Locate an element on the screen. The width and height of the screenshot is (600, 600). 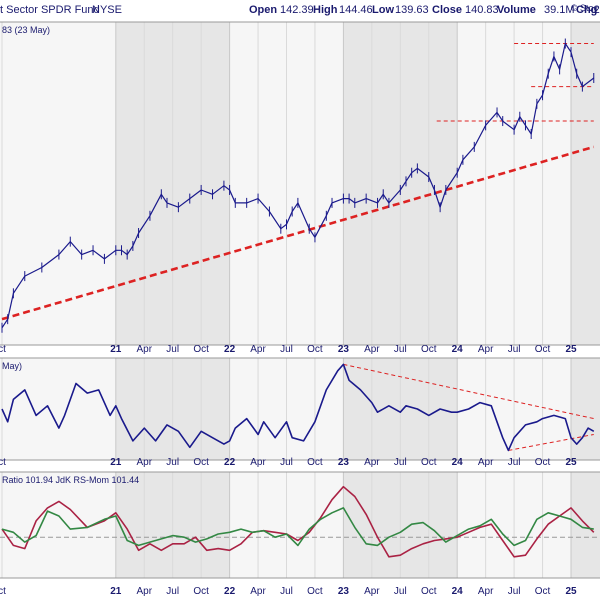
panel-label: Ratio 101.94 JdK RS-Mom 101.44 is located at coordinates (70, 480).